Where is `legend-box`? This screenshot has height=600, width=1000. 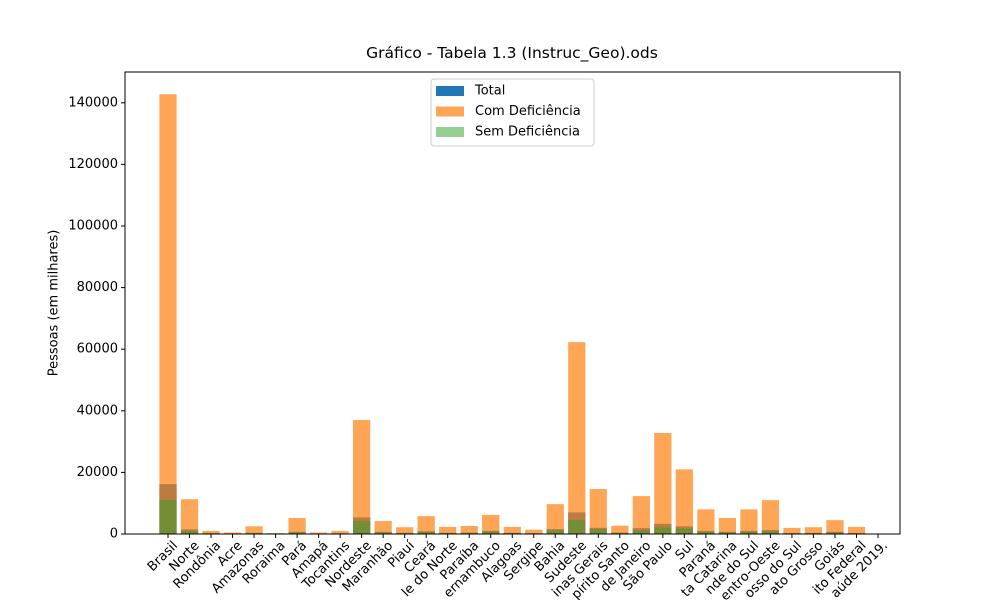
legend-box is located at coordinates (512, 112).